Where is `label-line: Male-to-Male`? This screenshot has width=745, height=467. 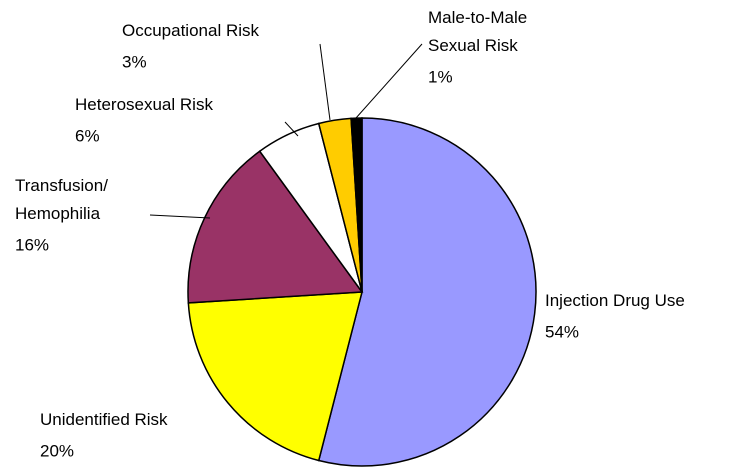 label-line: Male-to-Male is located at coordinates (477, 17).